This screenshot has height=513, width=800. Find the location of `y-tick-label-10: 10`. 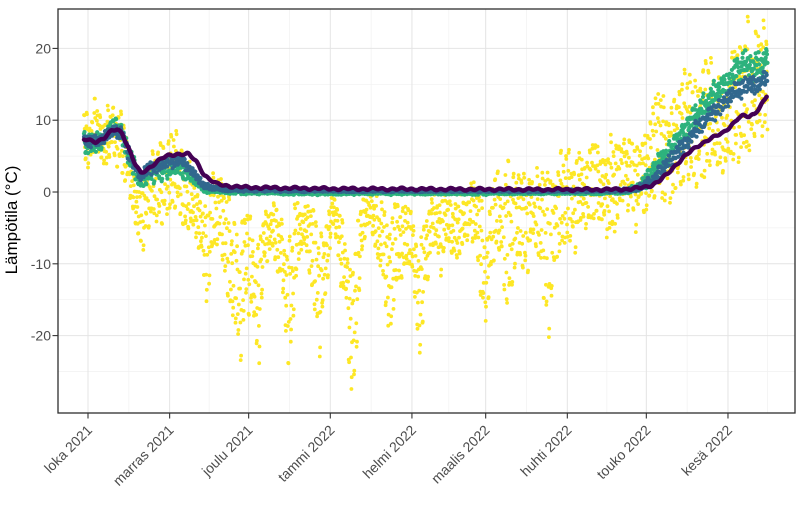

y-tick-label-10: 10 is located at coordinates (43, 120).